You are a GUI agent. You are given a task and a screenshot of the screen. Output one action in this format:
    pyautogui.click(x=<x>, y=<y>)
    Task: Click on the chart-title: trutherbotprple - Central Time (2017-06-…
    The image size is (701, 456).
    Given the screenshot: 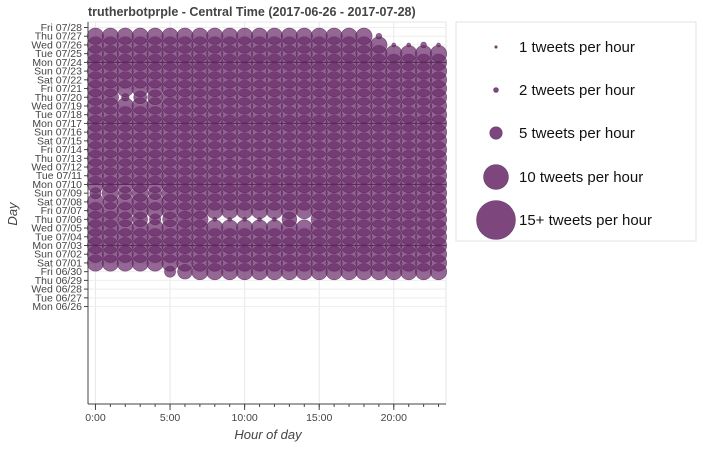 What is the action you would take?
    pyautogui.click(x=252, y=12)
    